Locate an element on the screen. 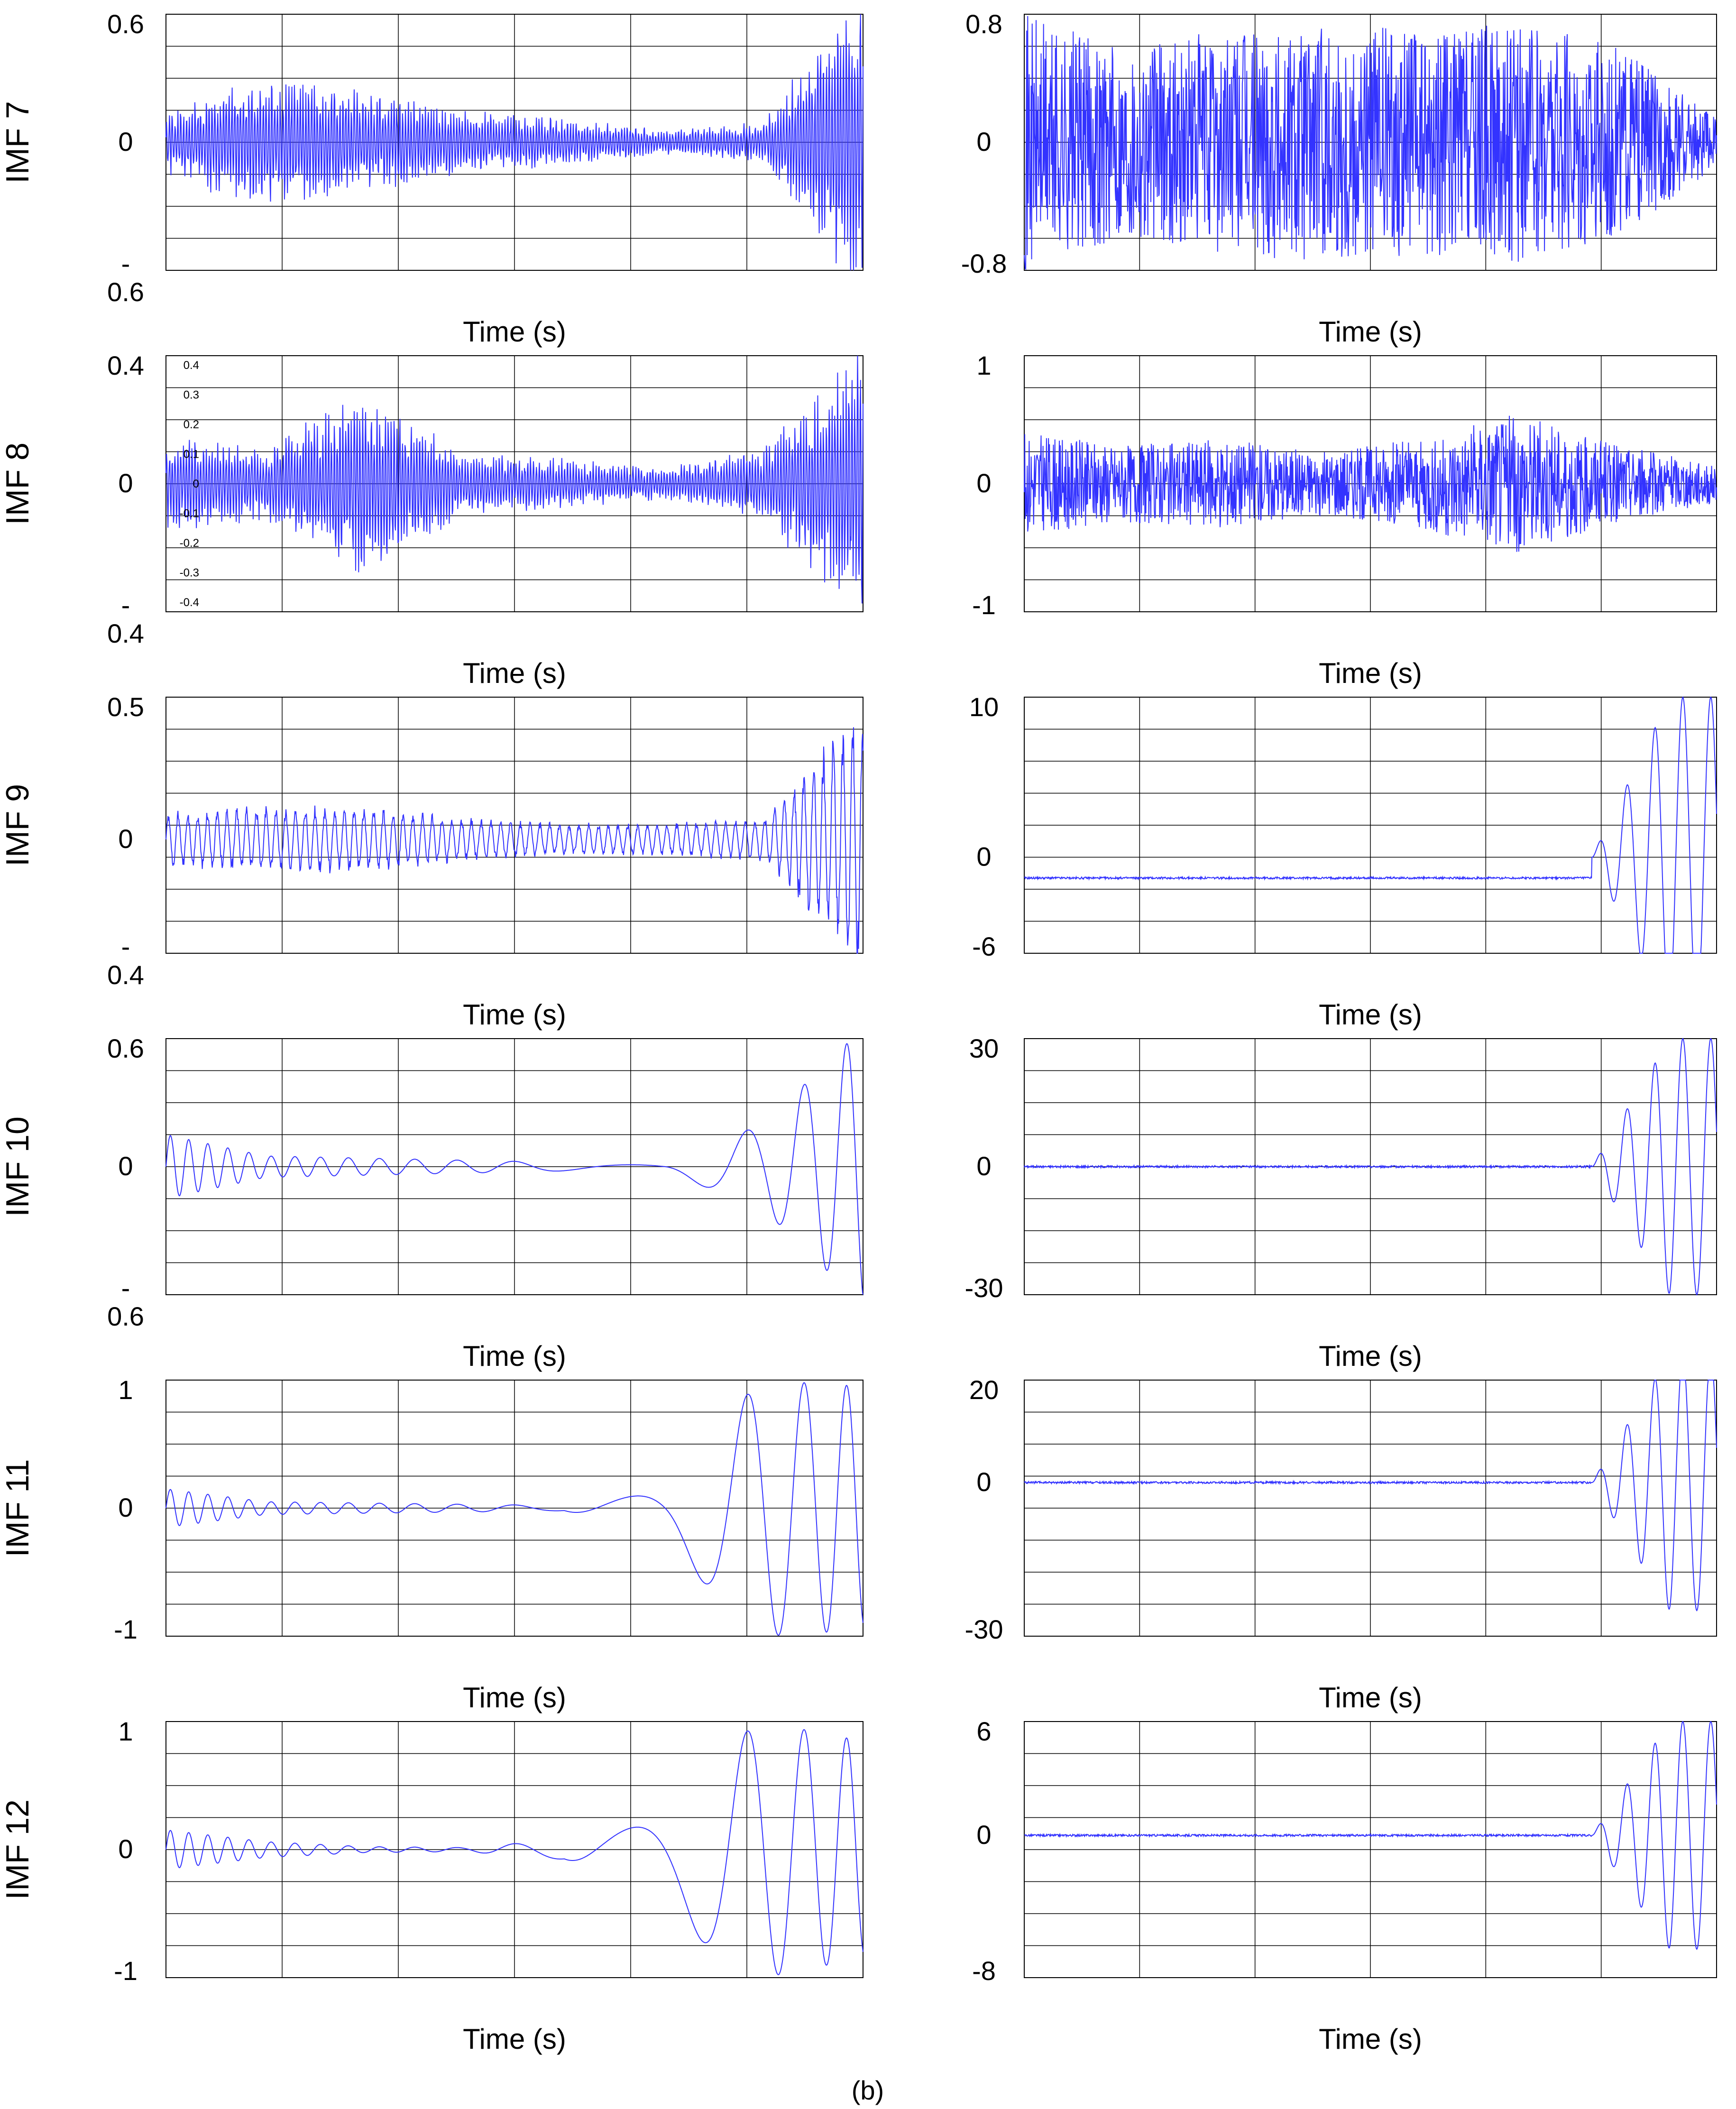  y-tick-label-line: 0.8 is located at coordinates (984, 24).